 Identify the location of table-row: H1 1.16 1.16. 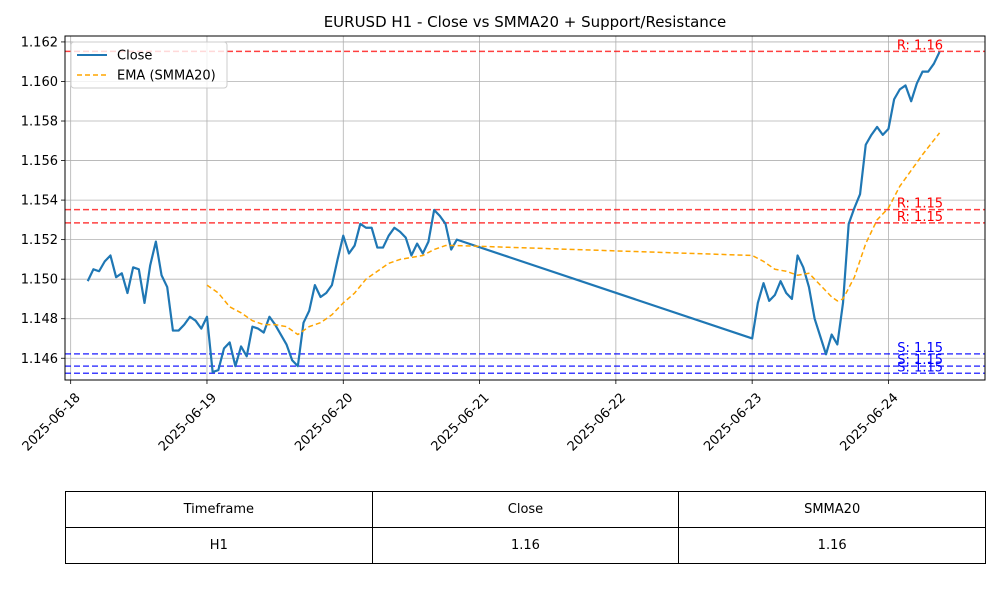
(525, 545).